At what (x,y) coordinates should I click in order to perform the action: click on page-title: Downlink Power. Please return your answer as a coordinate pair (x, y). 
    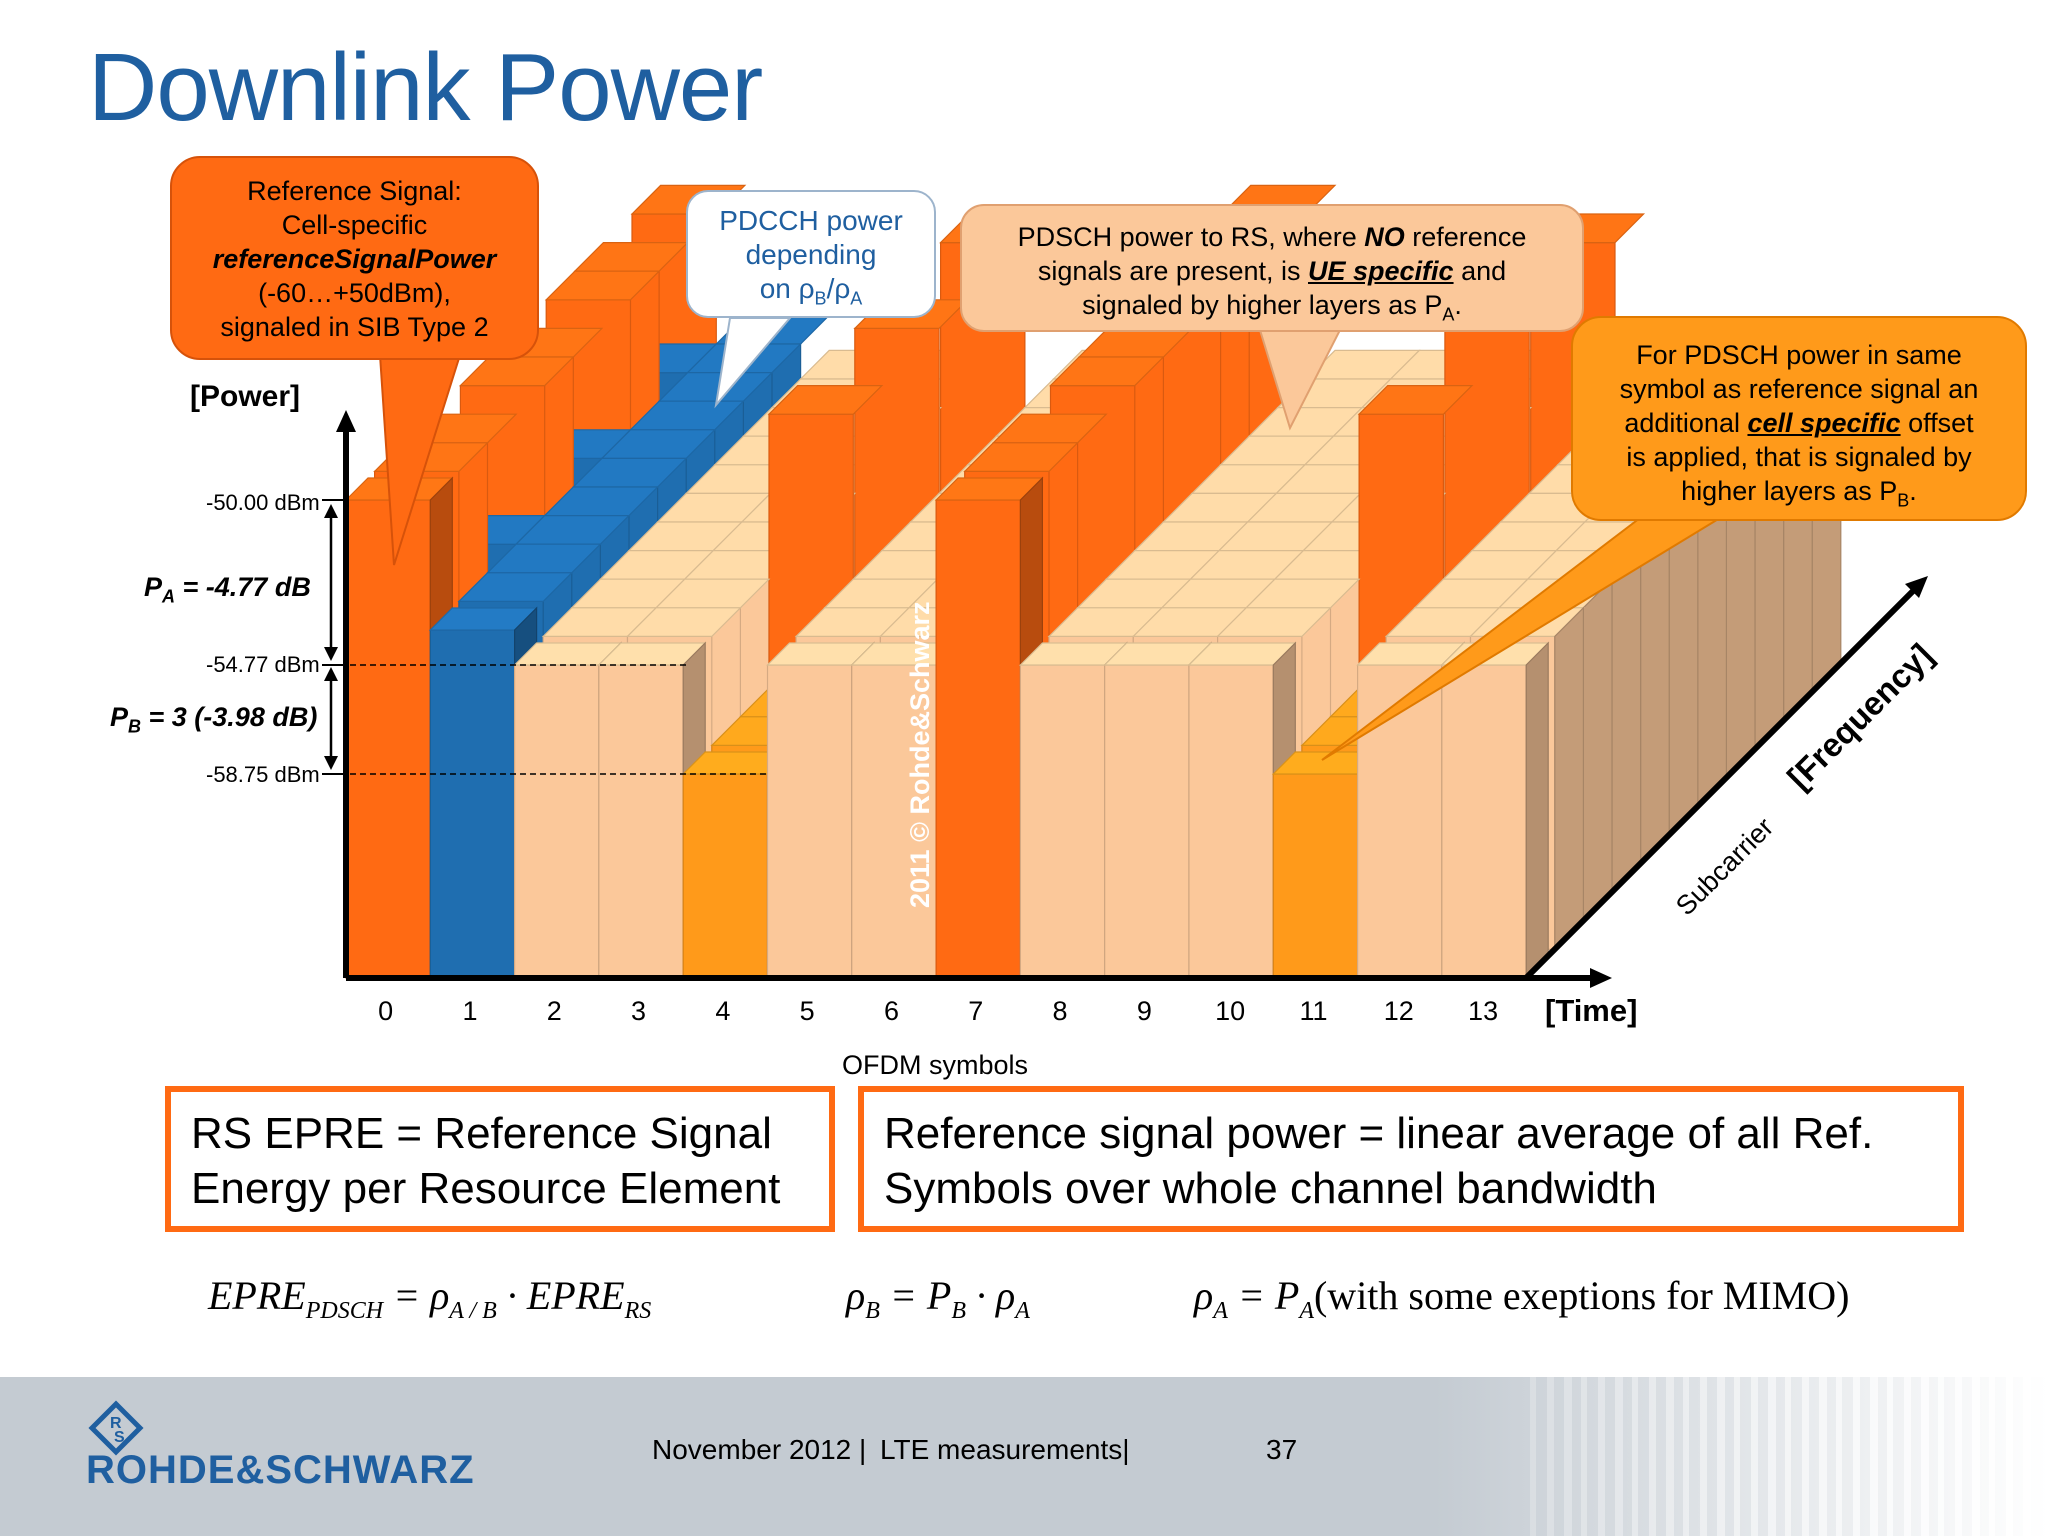
    Looking at the image, I should click on (425, 87).